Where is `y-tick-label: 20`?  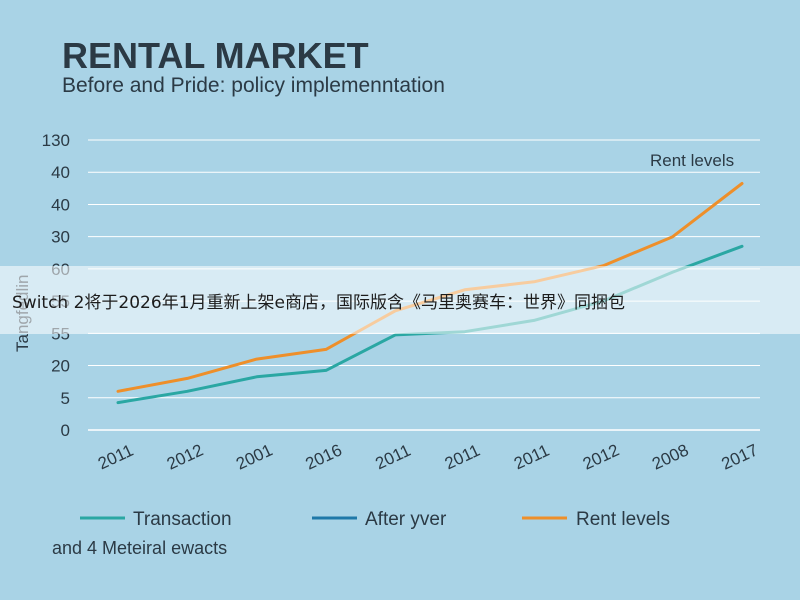 y-tick-label: 20 is located at coordinates (60, 366).